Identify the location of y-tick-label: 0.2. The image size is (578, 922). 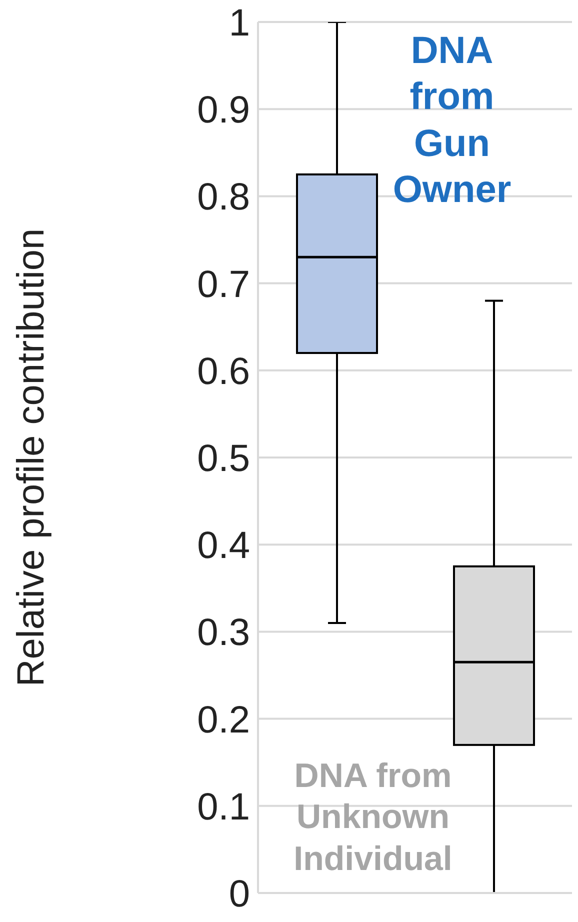
(223, 720).